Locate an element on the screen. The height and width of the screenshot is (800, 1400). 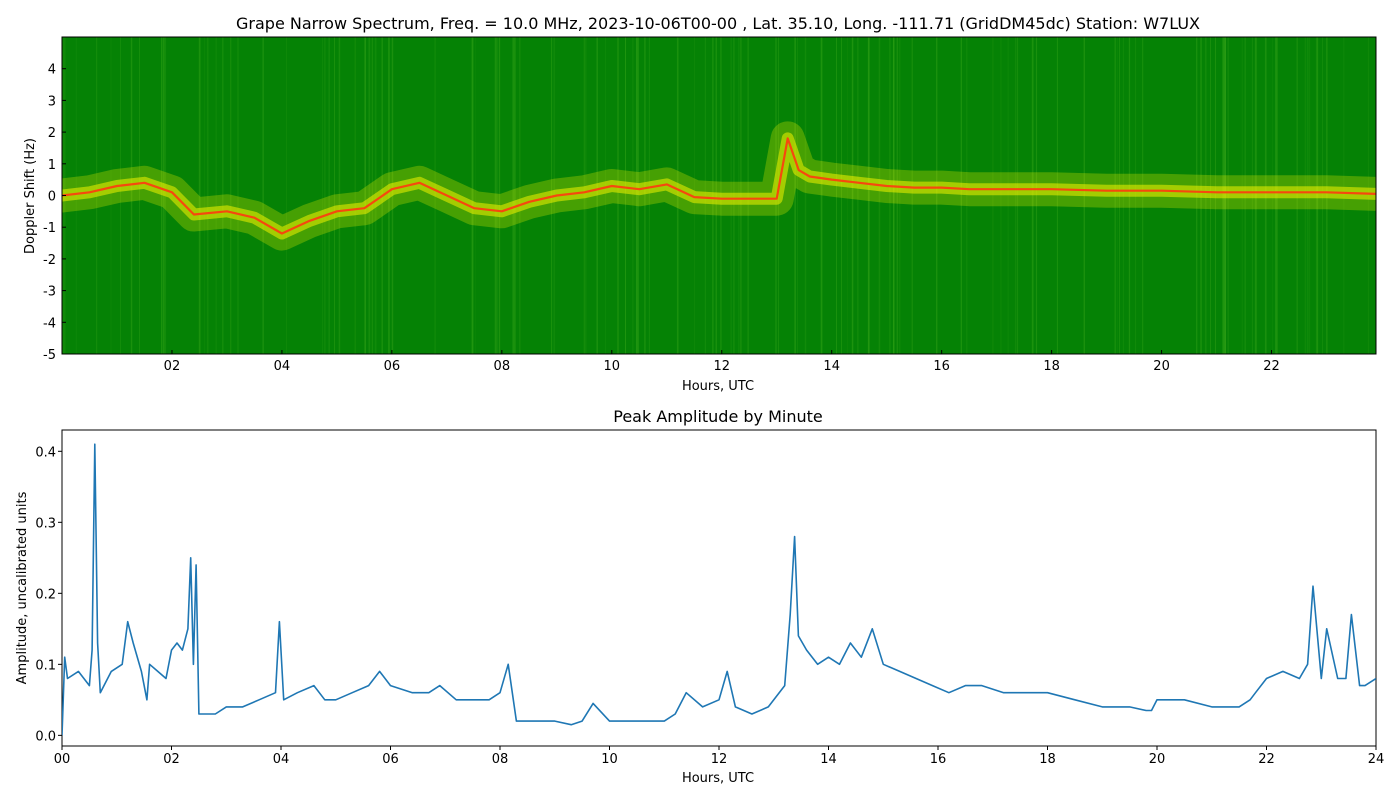
spectrogram-y-axis: -5 -4 -3 -2 -1 0 1 2 3 4 is located at coordinates (54, 213).